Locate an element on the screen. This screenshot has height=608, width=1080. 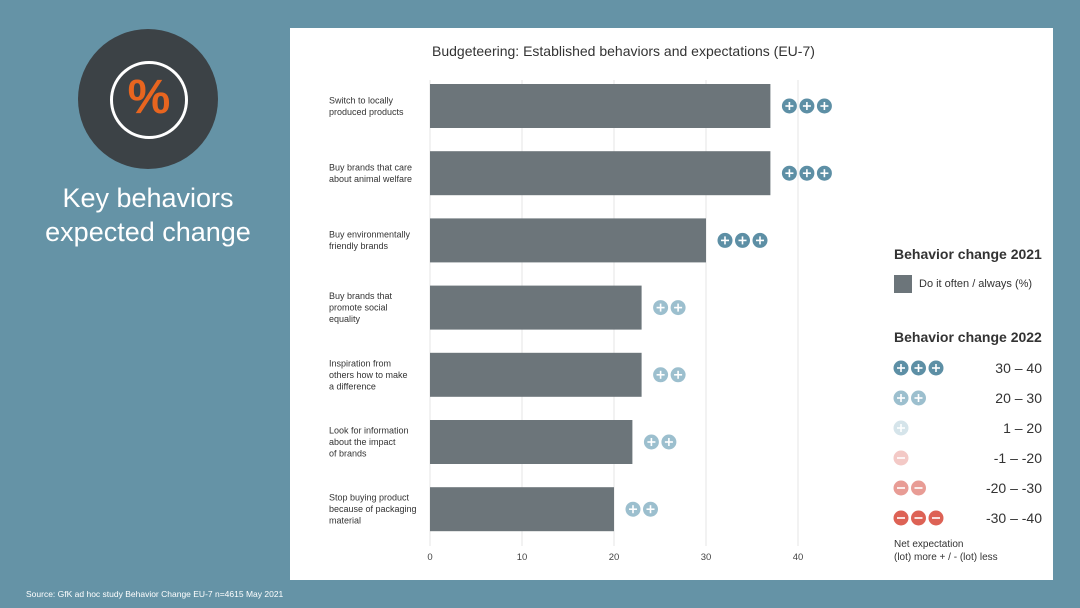
legend-range-label: 30 – 40 is located at coordinates (1018, 368).